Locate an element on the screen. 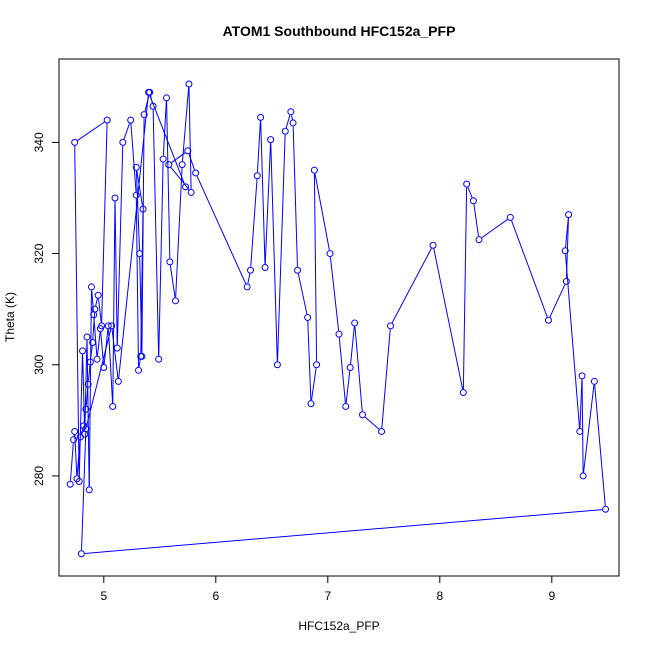 The height and width of the screenshot is (650, 650). y-axis-label: Theta (K) is located at coordinates (10, 317).